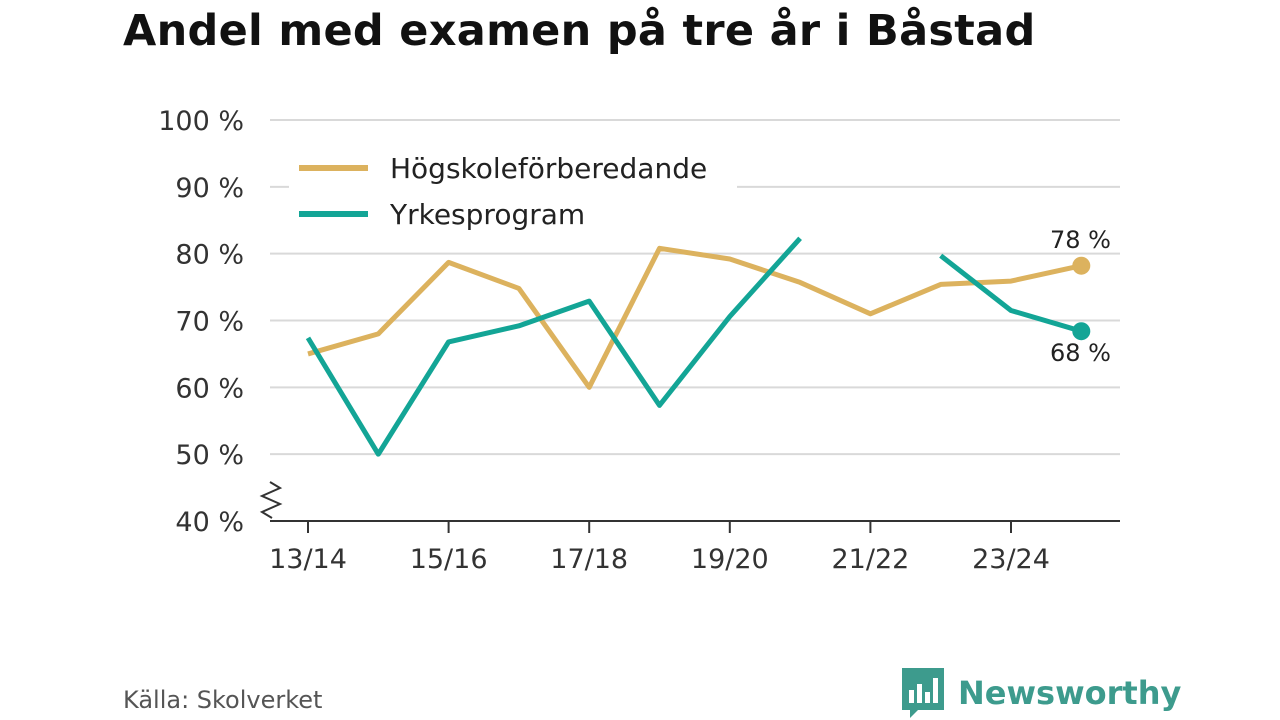  What do you see at coordinates (209, 455) in the screenshot?
I see `y-tick-label: 50 %` at bounding box center [209, 455].